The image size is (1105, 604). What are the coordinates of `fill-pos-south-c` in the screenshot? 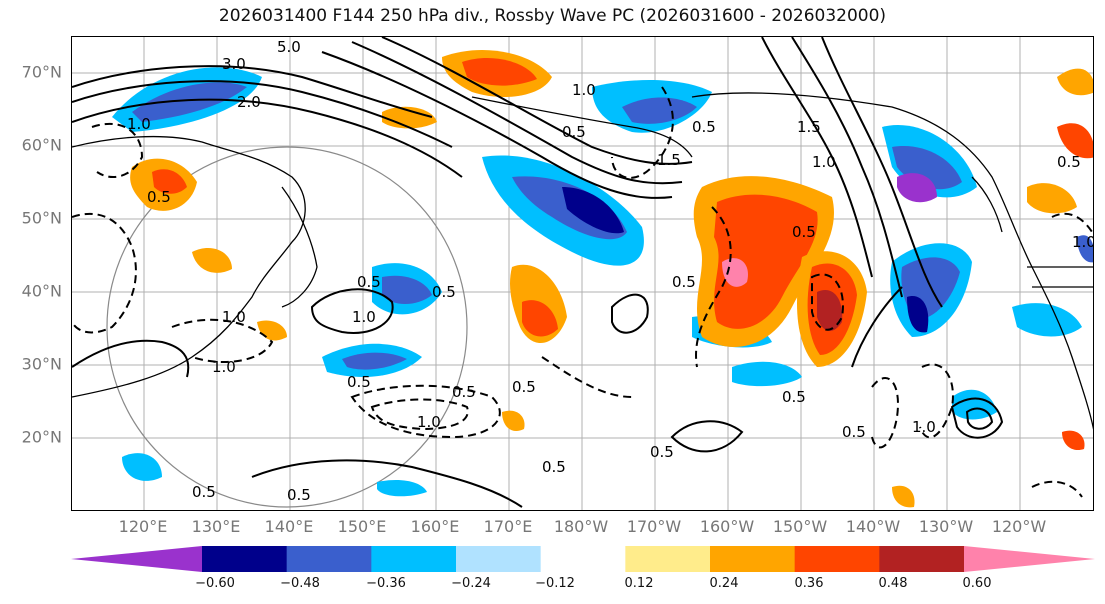 It's located at (1073, 440).